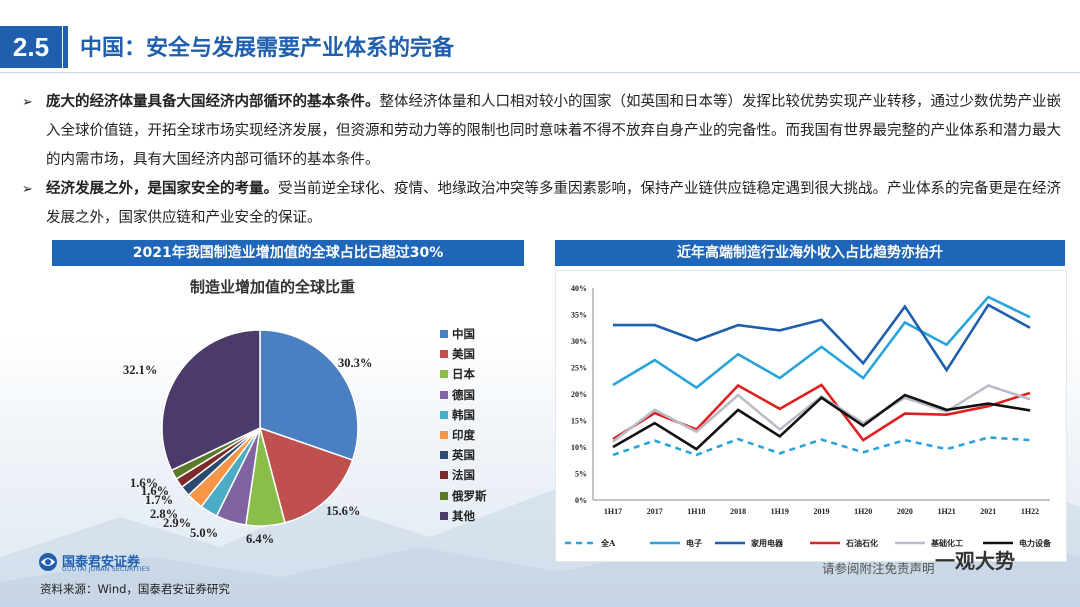 This screenshot has width=1080, height=607. I want to click on legend-label: 英国, so click(463, 455).